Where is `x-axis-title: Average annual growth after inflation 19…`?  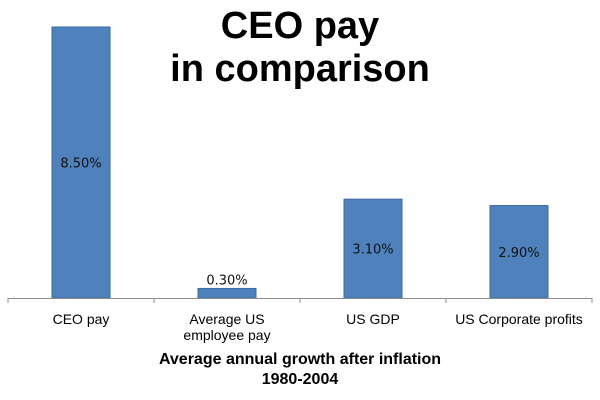 x-axis-title: Average annual growth after inflation 19… is located at coordinates (300, 369).